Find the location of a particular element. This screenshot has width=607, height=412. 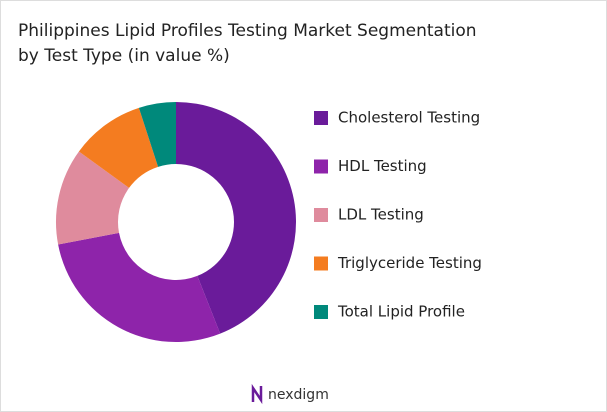

brand: nexdigm is located at coordinates (298, 395).